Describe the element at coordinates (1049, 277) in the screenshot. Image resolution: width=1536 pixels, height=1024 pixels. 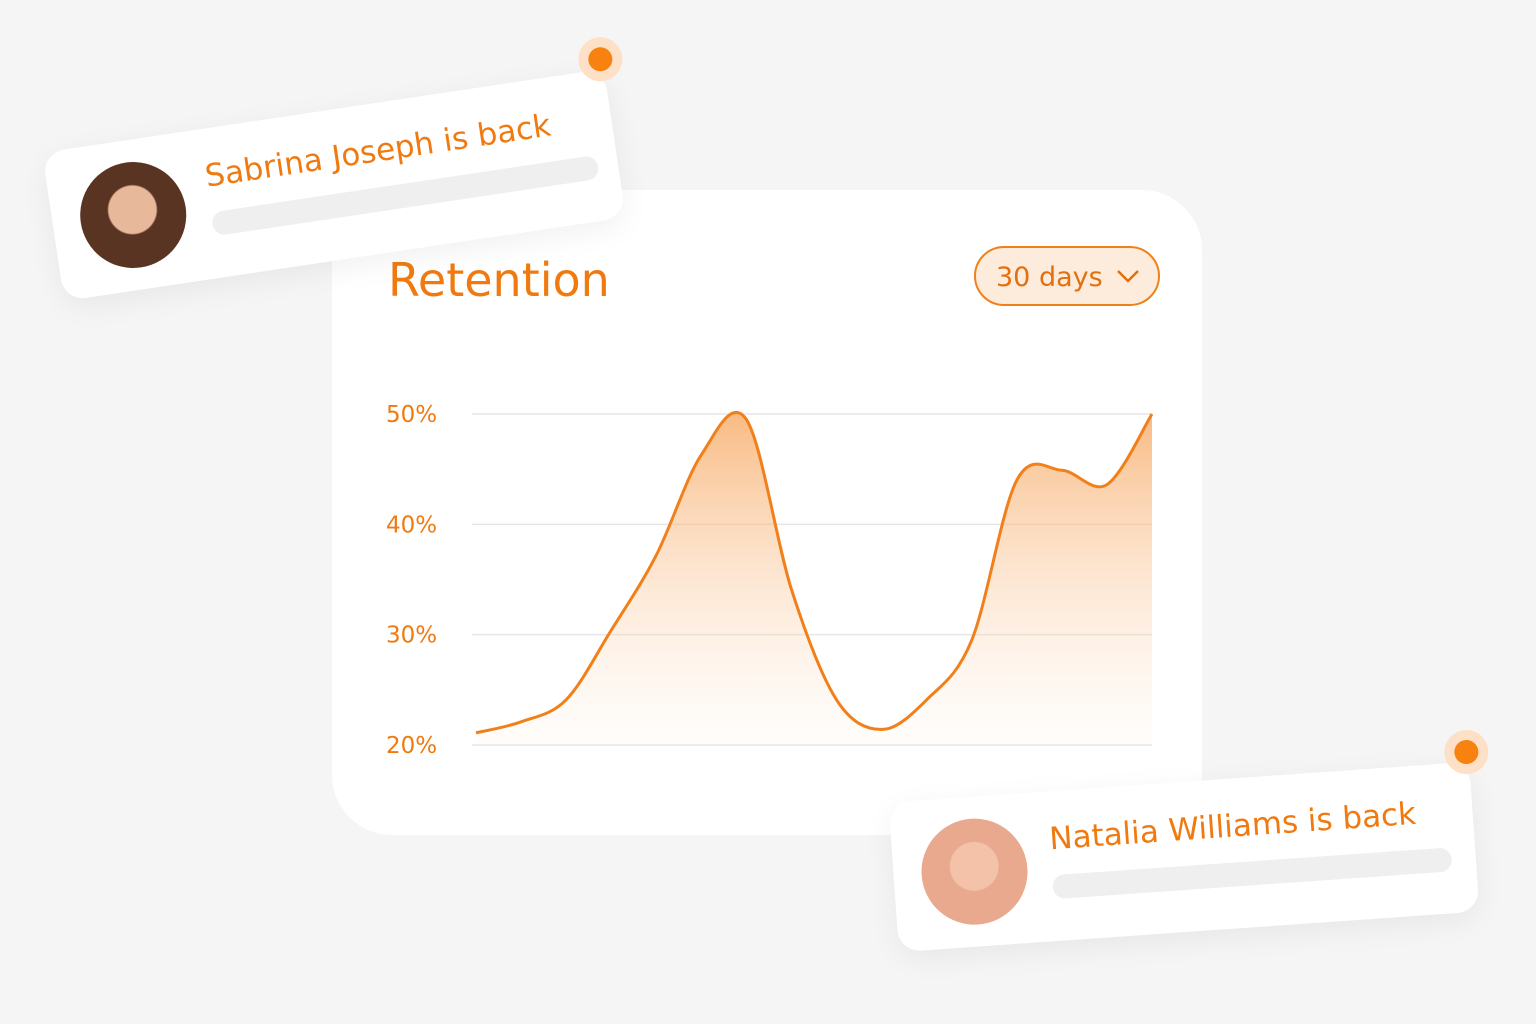
I see `dropdown-label: 30 days` at that location.